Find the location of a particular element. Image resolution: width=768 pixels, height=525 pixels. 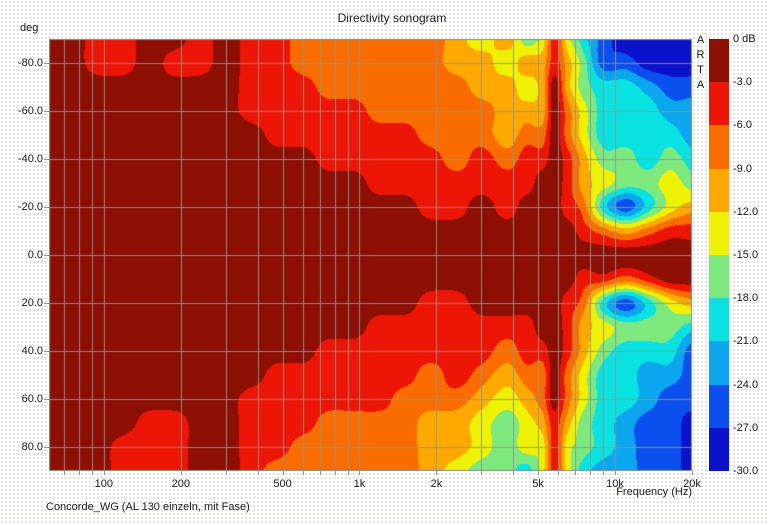

y-tick-label: 0.0 is located at coordinates (35, 255).